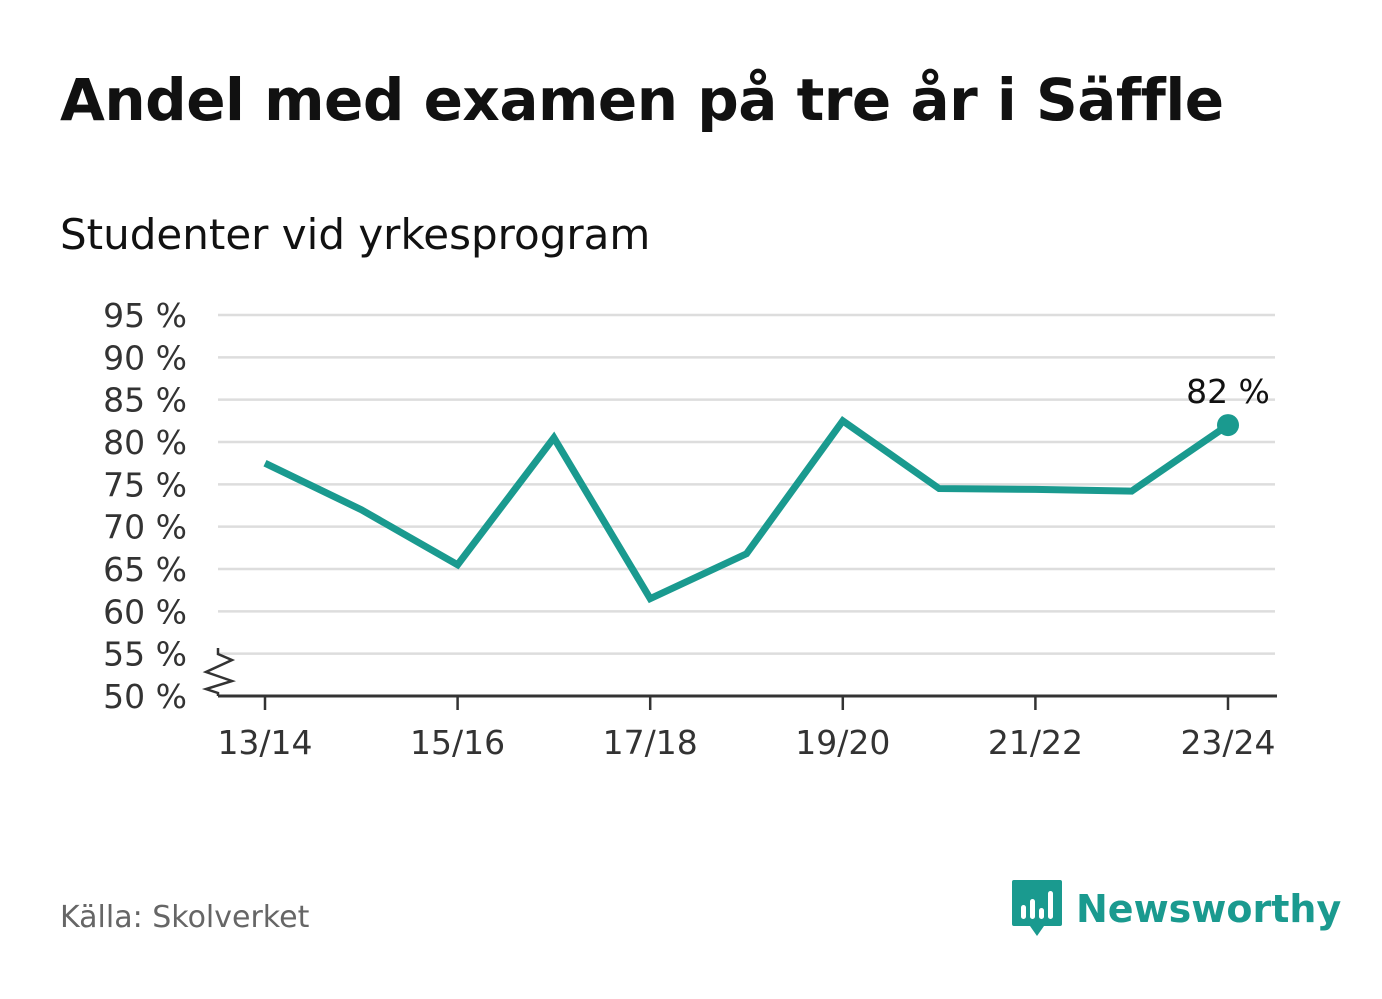 The width and height of the screenshot is (1382, 999). I want to click on series-line, so click(746, 509).